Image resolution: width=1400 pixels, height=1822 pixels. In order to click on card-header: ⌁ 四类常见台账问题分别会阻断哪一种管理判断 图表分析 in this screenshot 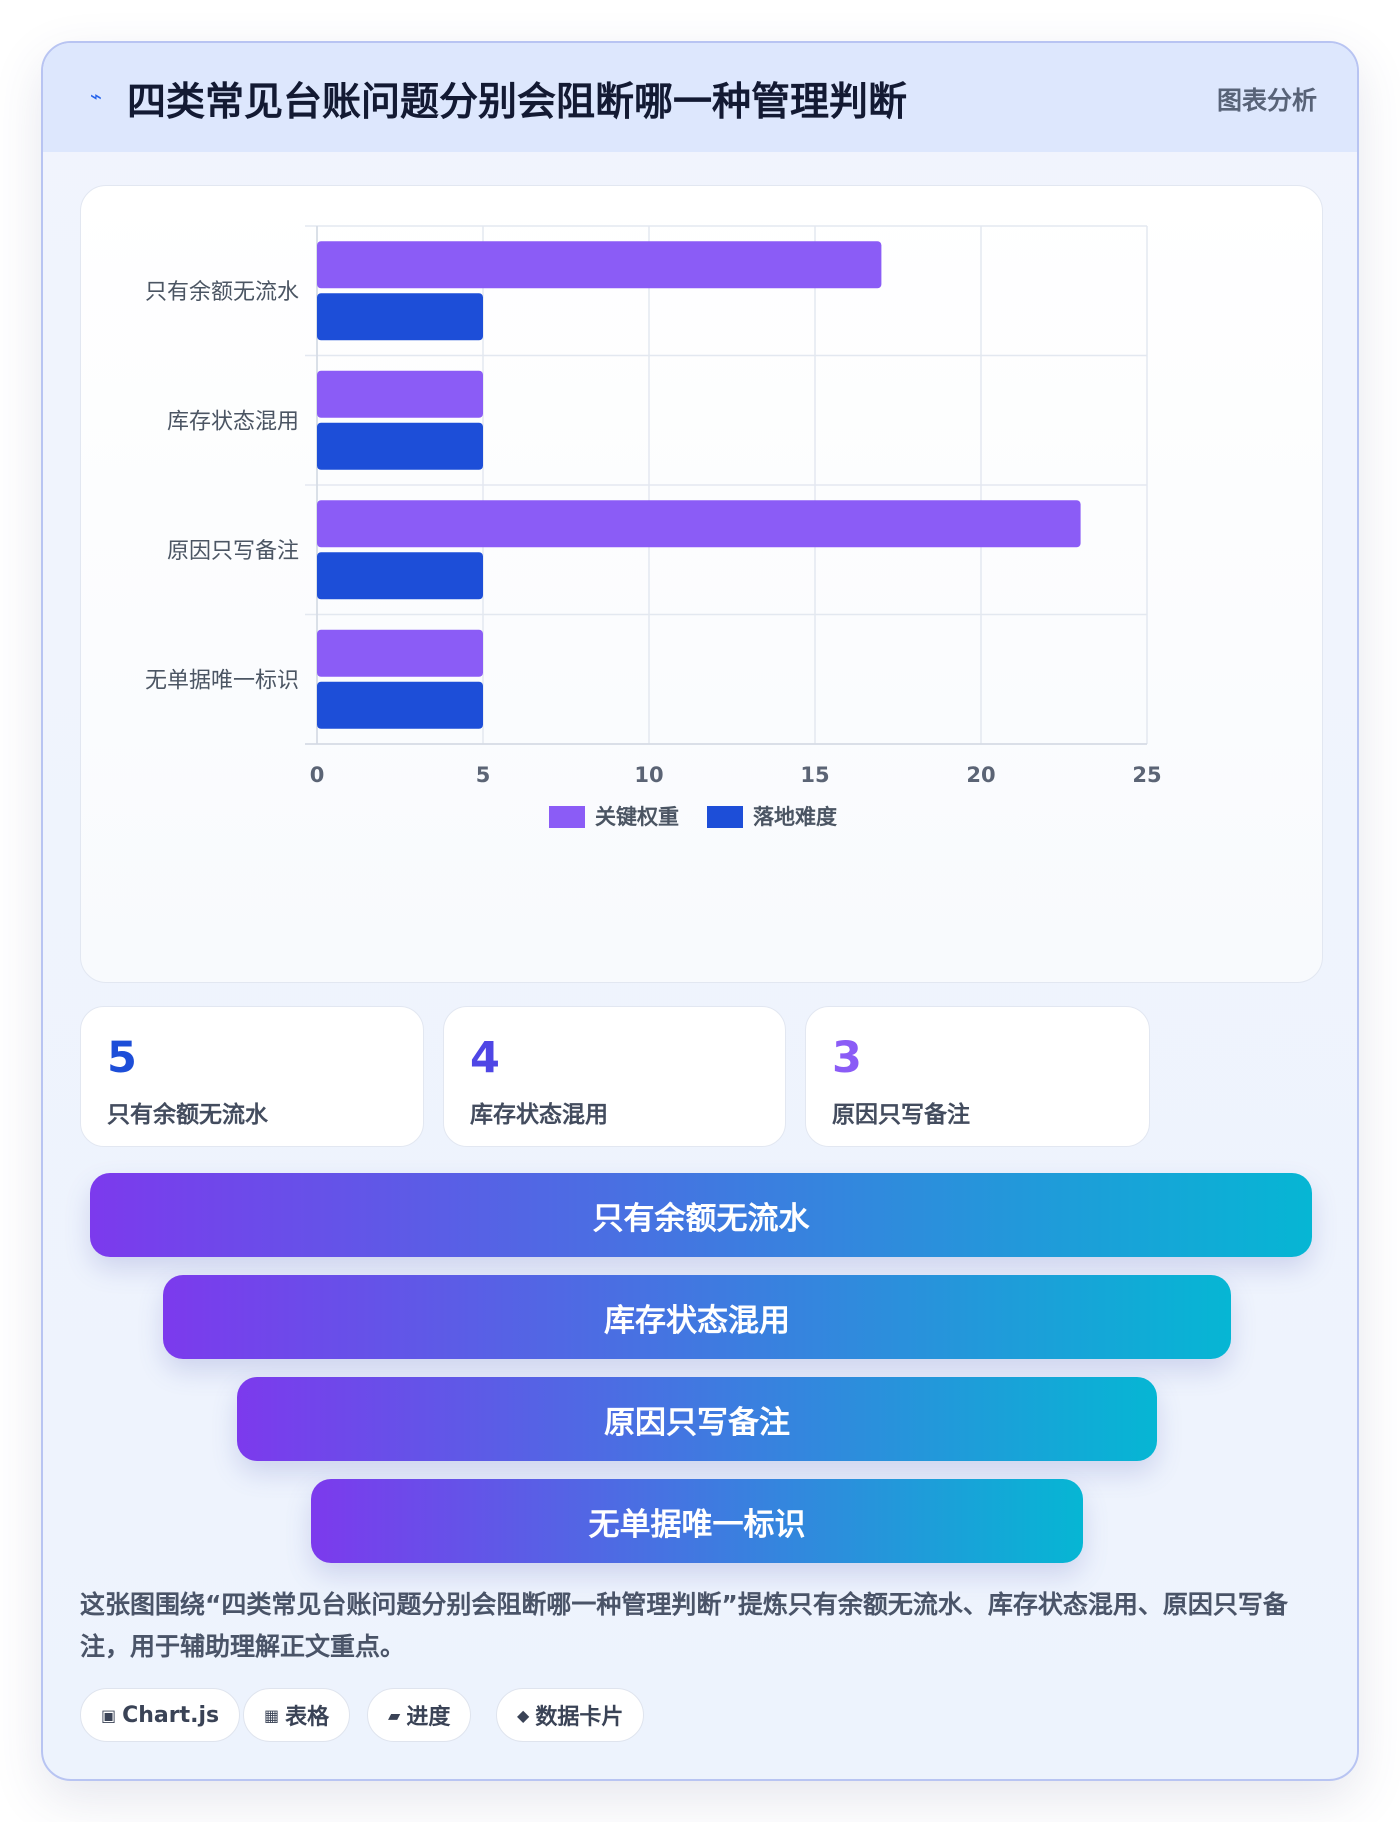, I will do `click(700, 97)`.